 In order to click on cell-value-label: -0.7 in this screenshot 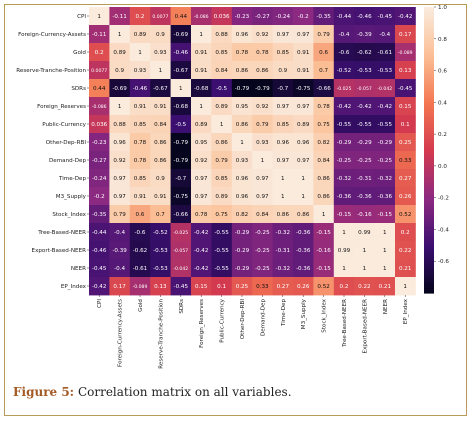, I will do `click(282, 89)`.